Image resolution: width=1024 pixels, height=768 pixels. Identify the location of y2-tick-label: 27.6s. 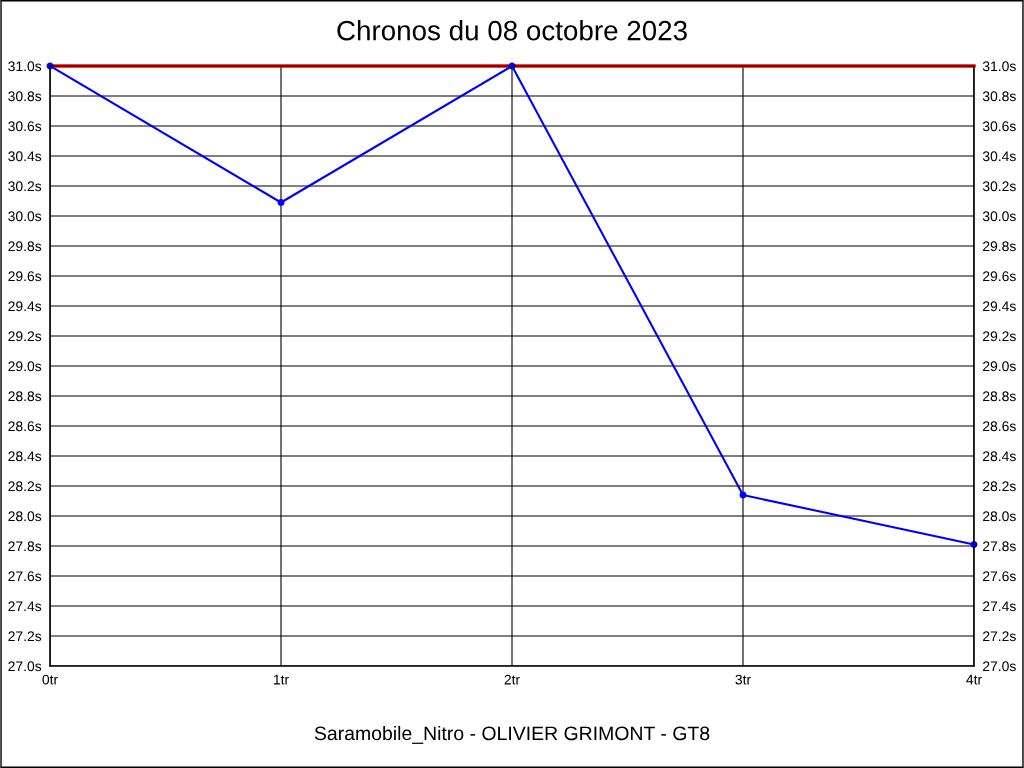
(999, 576).